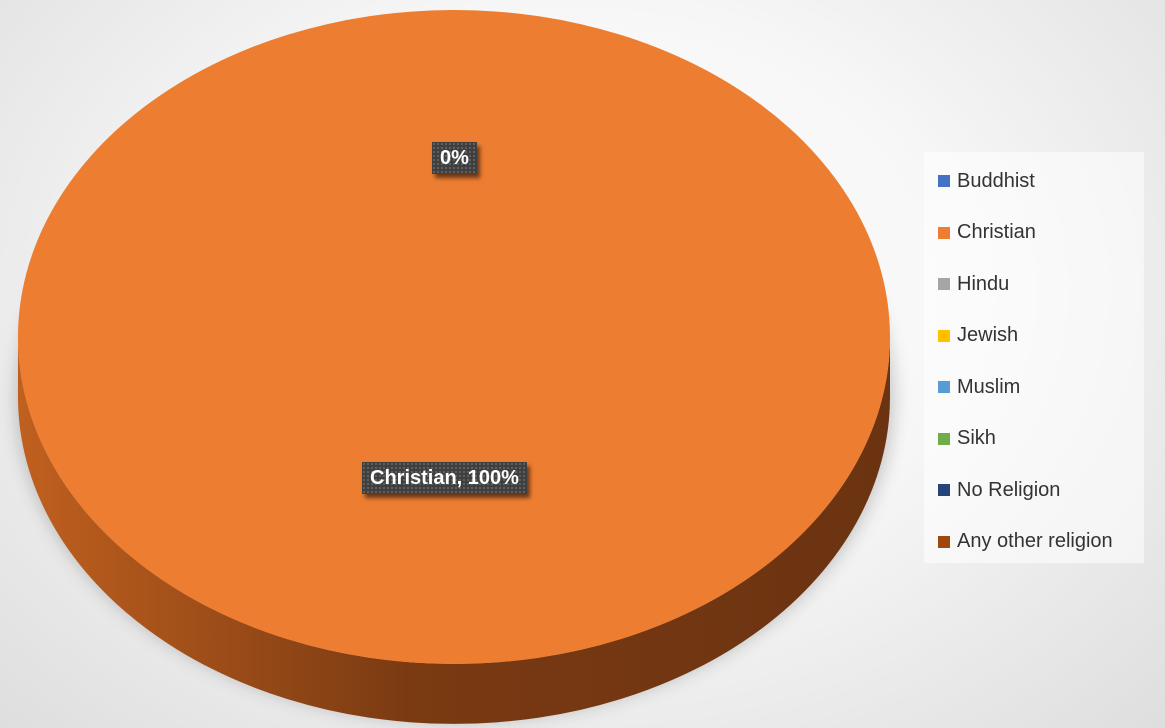 This screenshot has height=728, width=1165. I want to click on legend-label: Jewish, so click(988, 335).